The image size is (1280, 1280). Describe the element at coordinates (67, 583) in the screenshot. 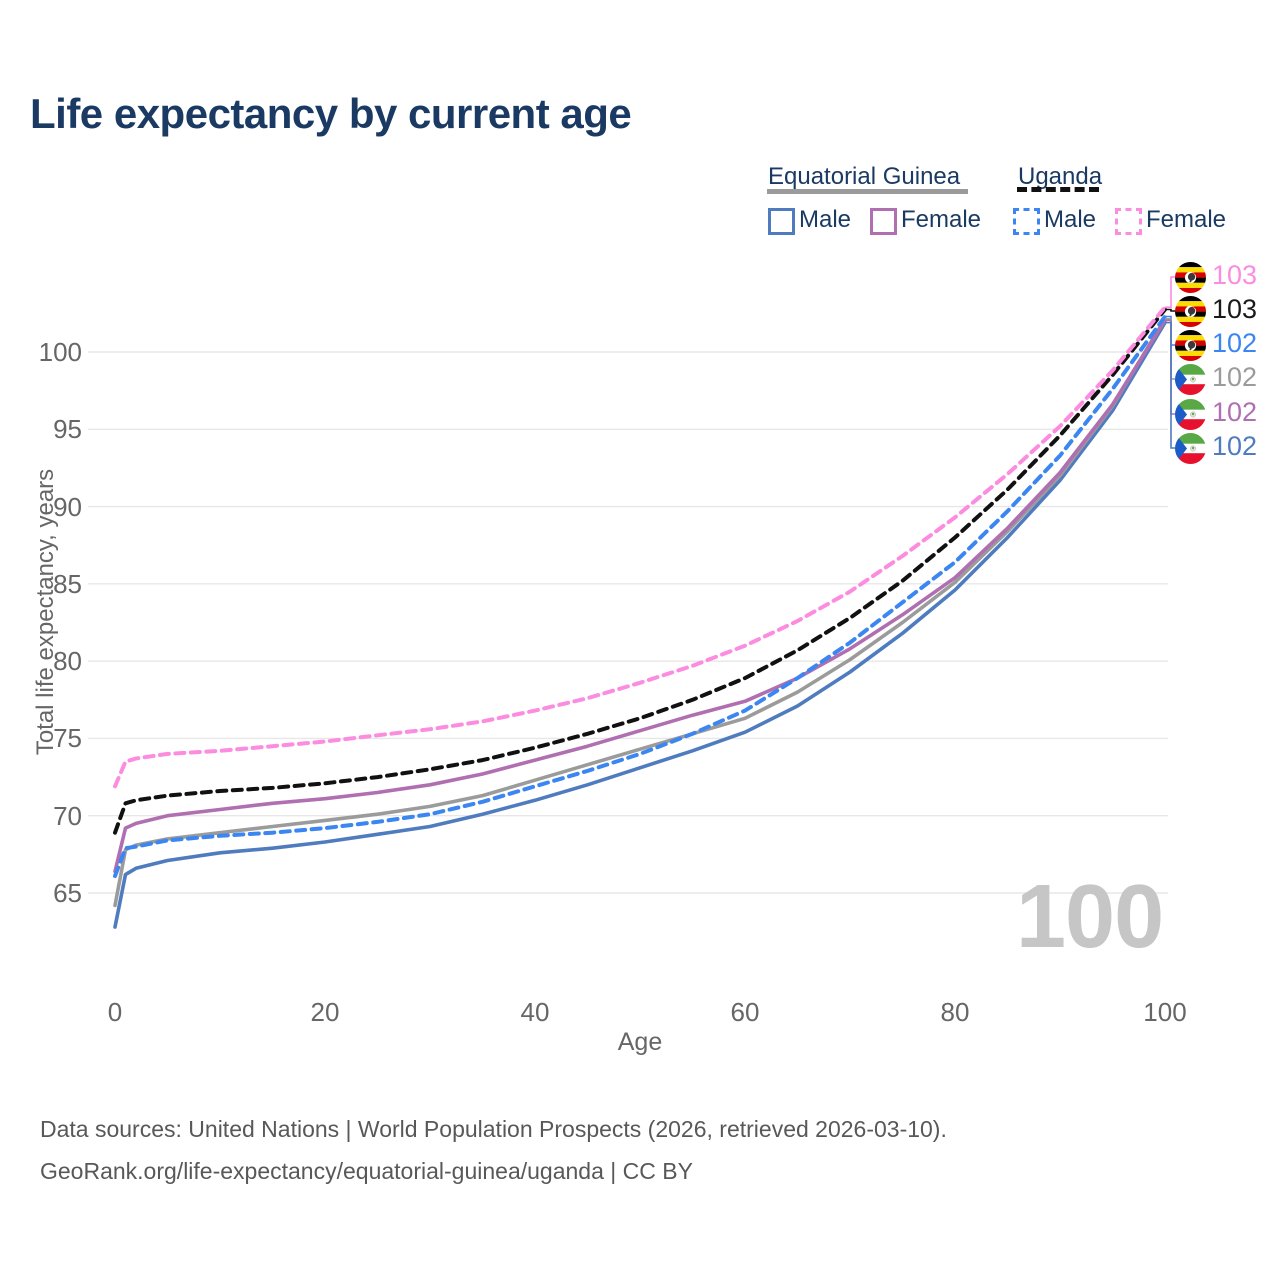

I see `y-axis-tick-85: 85` at that location.